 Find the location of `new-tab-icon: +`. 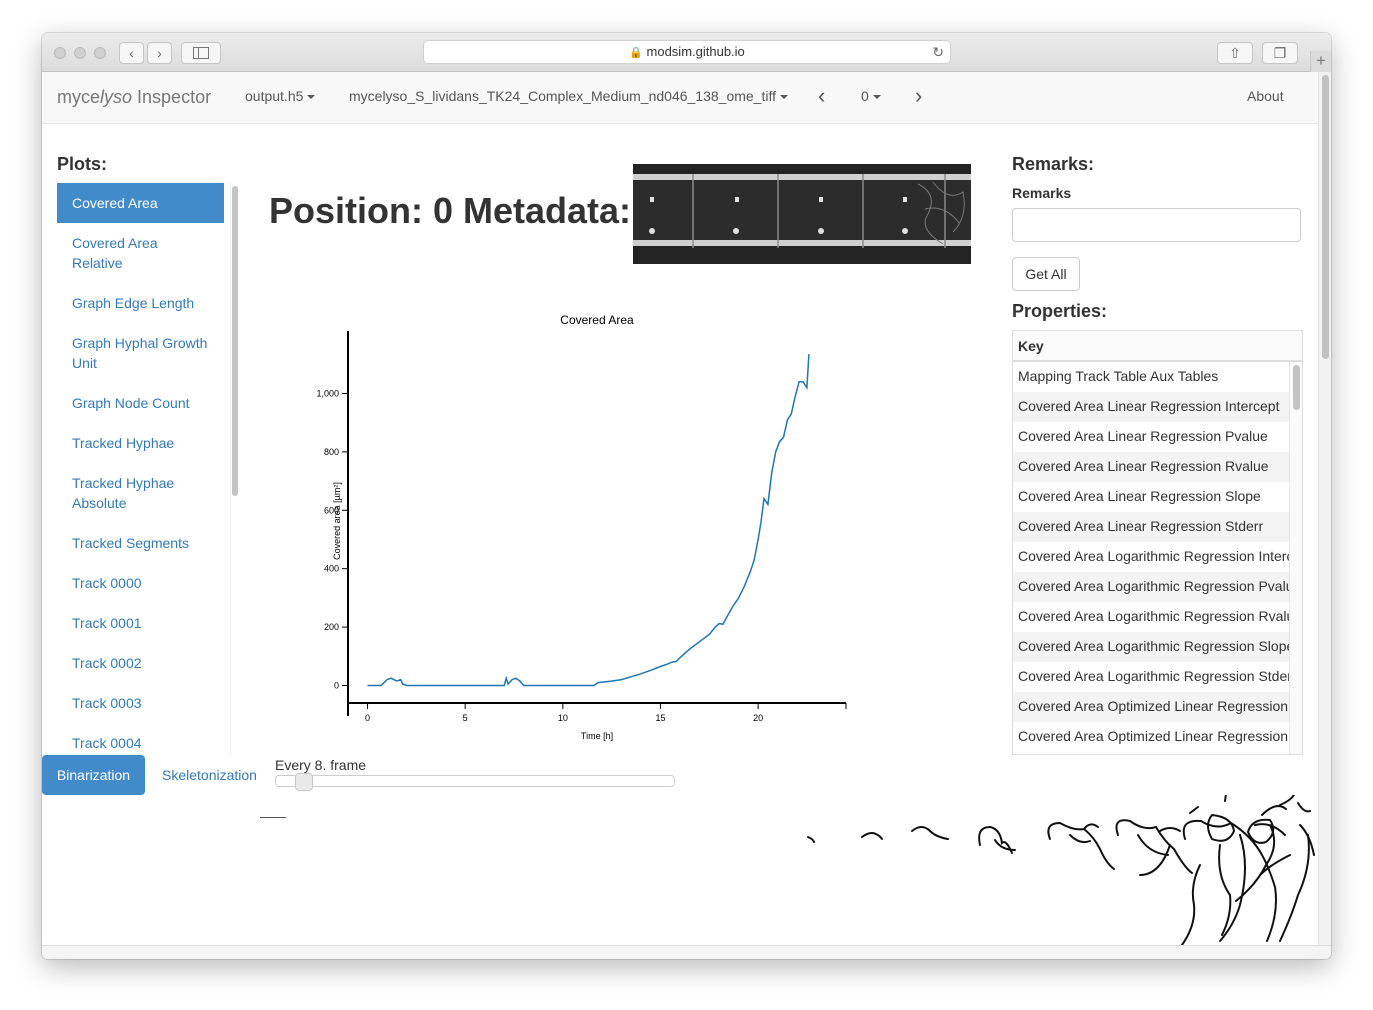

new-tab-icon: + is located at coordinates (1320, 61).